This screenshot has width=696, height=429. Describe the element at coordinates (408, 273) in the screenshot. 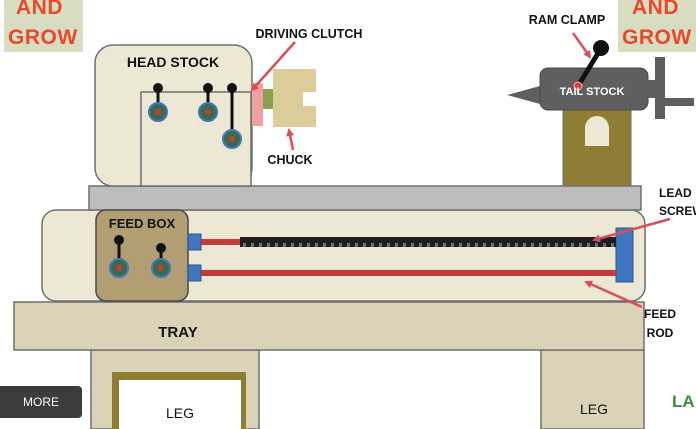

I see `feed-rod` at that location.